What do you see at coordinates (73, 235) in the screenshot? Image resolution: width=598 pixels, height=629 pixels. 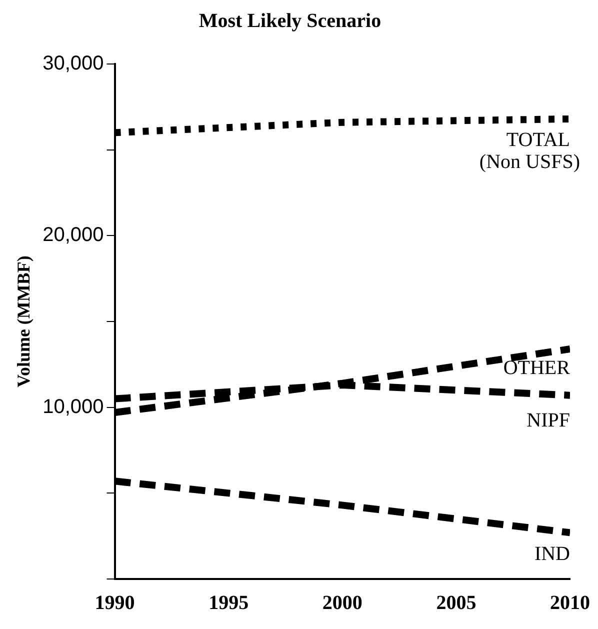 I see `y-tick-label: 20,000` at bounding box center [73, 235].